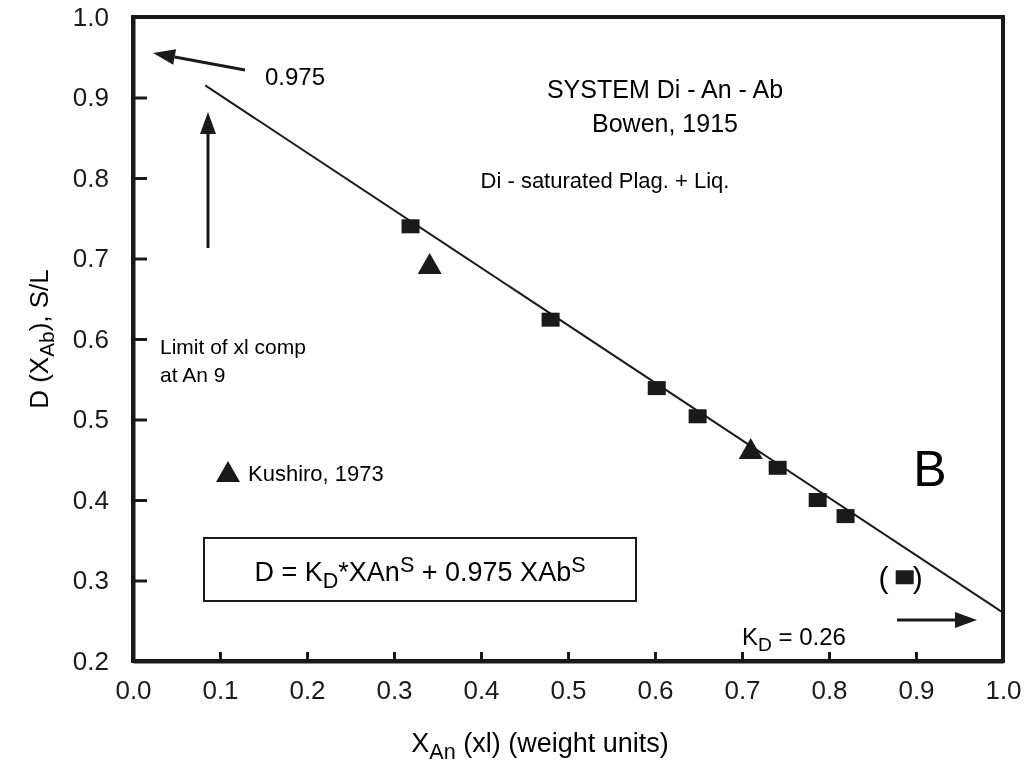  What do you see at coordinates (568, 690) in the screenshot?
I see `x-tick-label: 0.5` at bounding box center [568, 690].